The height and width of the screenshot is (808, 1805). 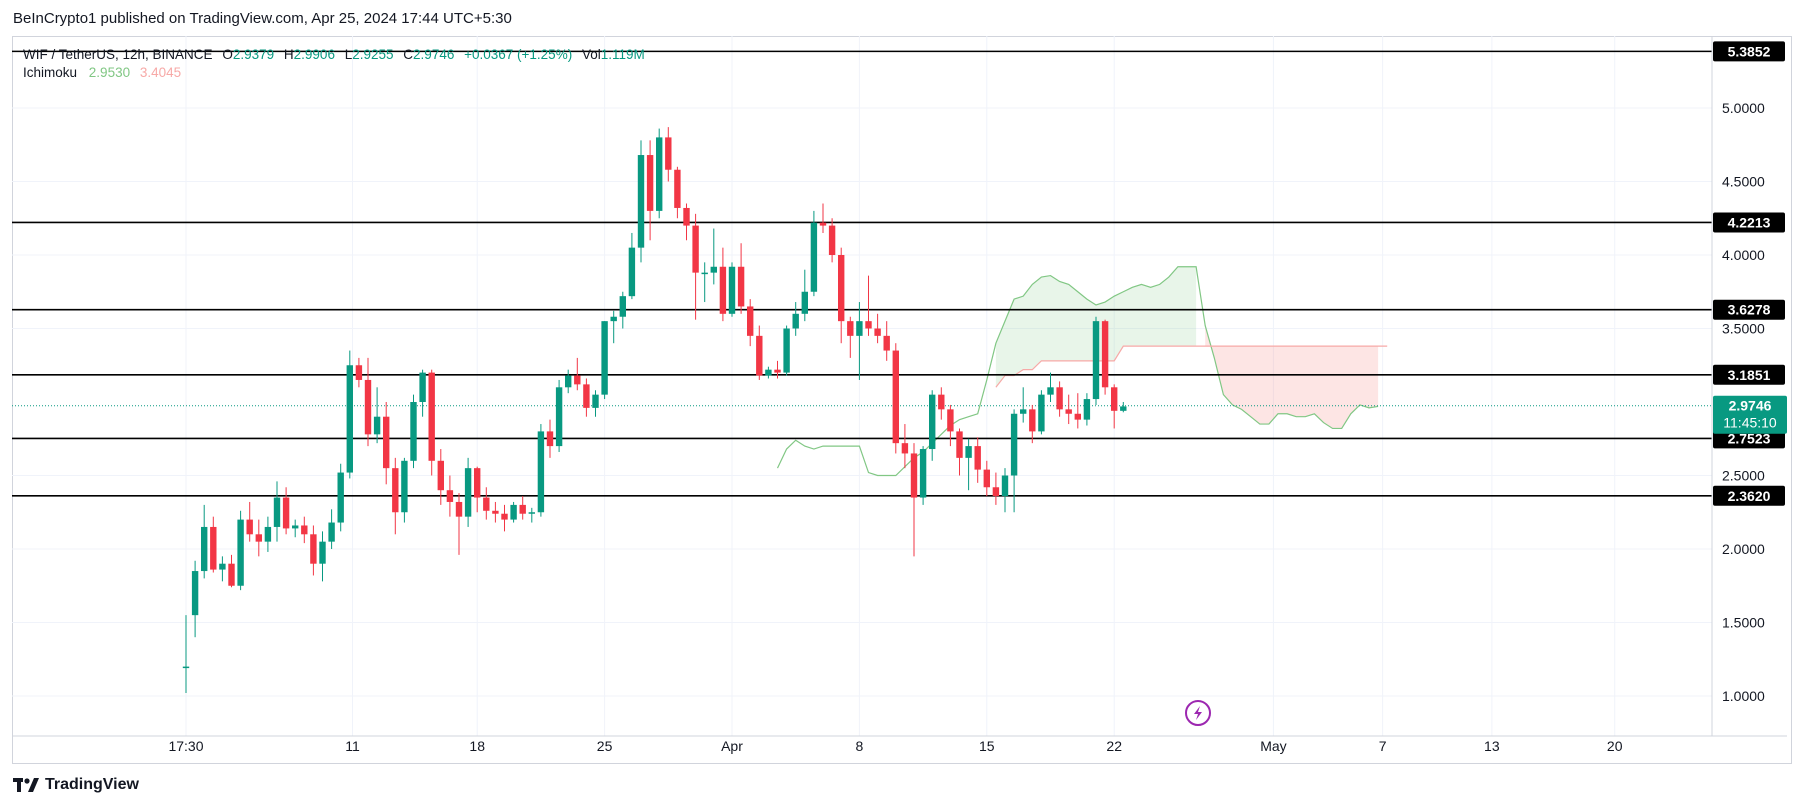 What do you see at coordinates (160, 72) in the screenshot?
I see `ichimoku-value-b: 3.4045` at bounding box center [160, 72].